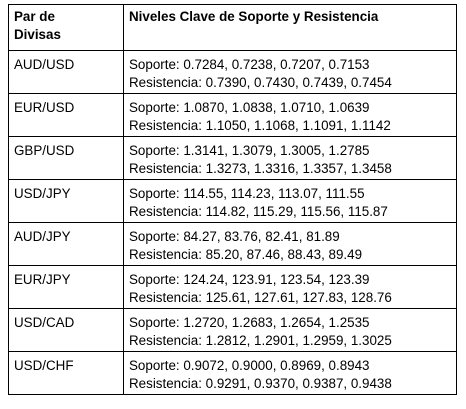 The height and width of the screenshot is (409, 466). I want to click on header-currency-pair: Par de Divisas, so click(66, 27).